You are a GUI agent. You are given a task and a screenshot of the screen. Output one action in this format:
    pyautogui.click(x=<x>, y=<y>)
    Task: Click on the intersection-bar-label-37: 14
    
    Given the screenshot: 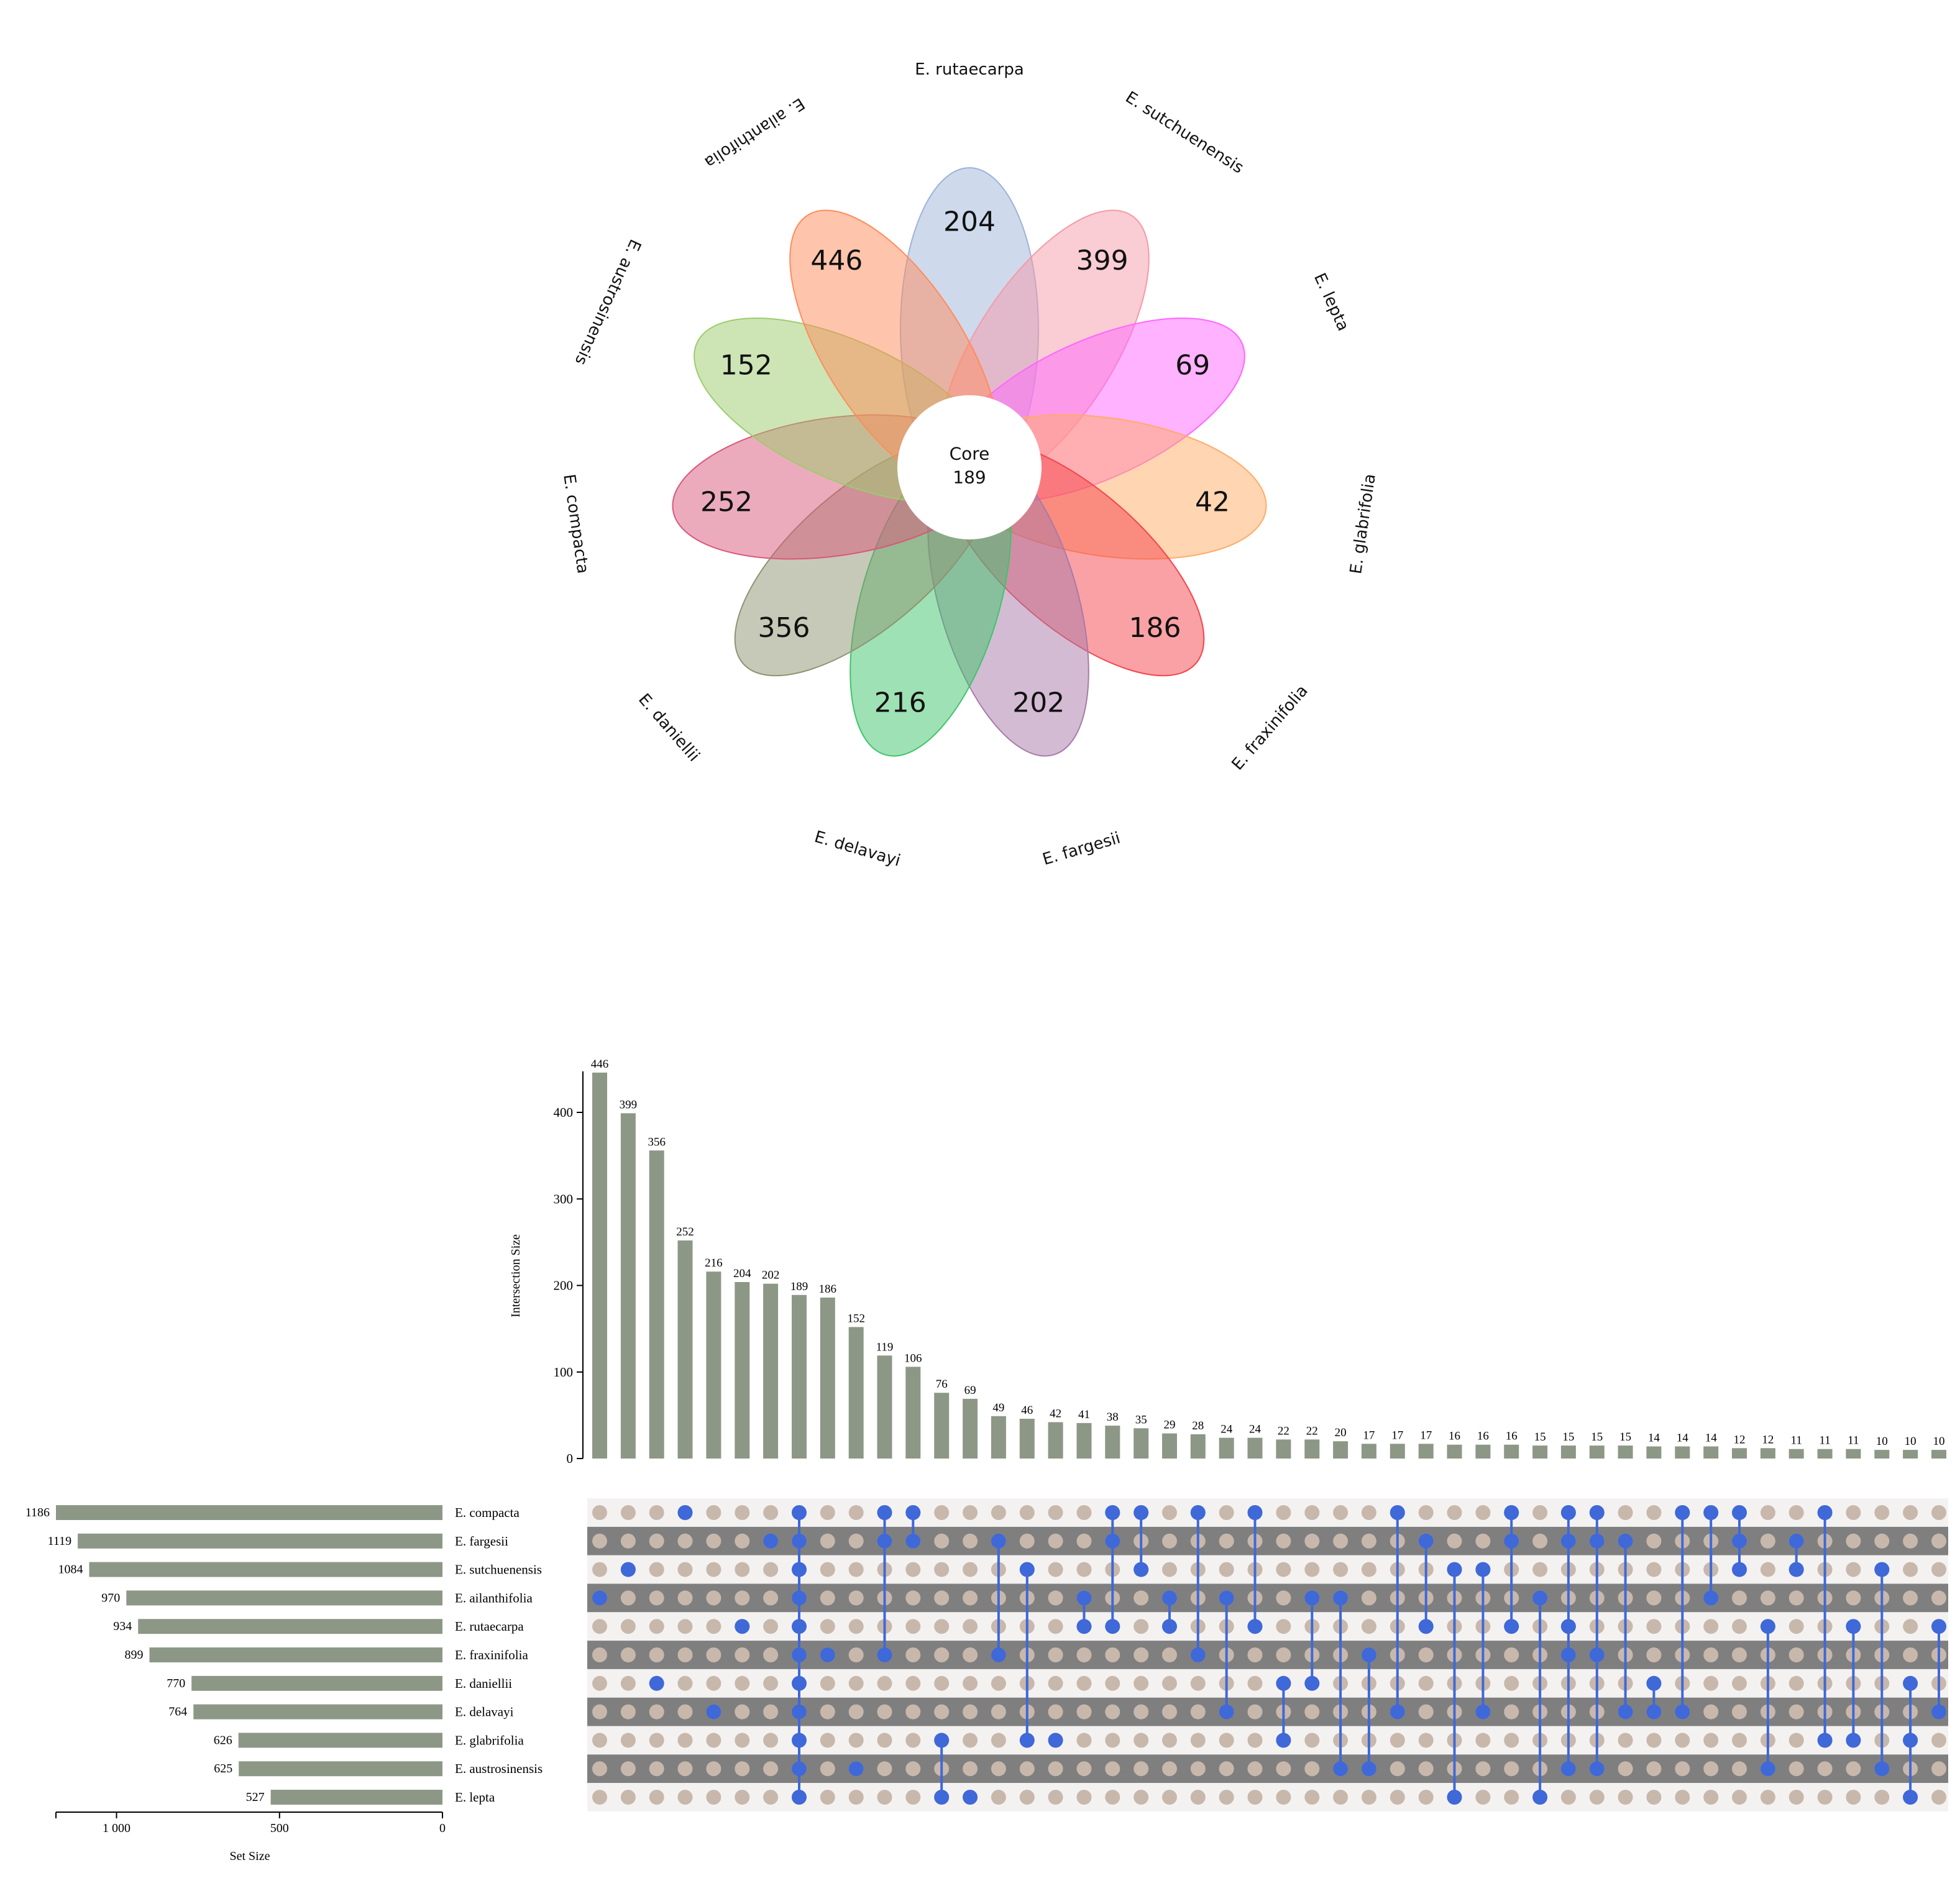 What is the action you would take?
    pyautogui.click(x=1654, y=1438)
    